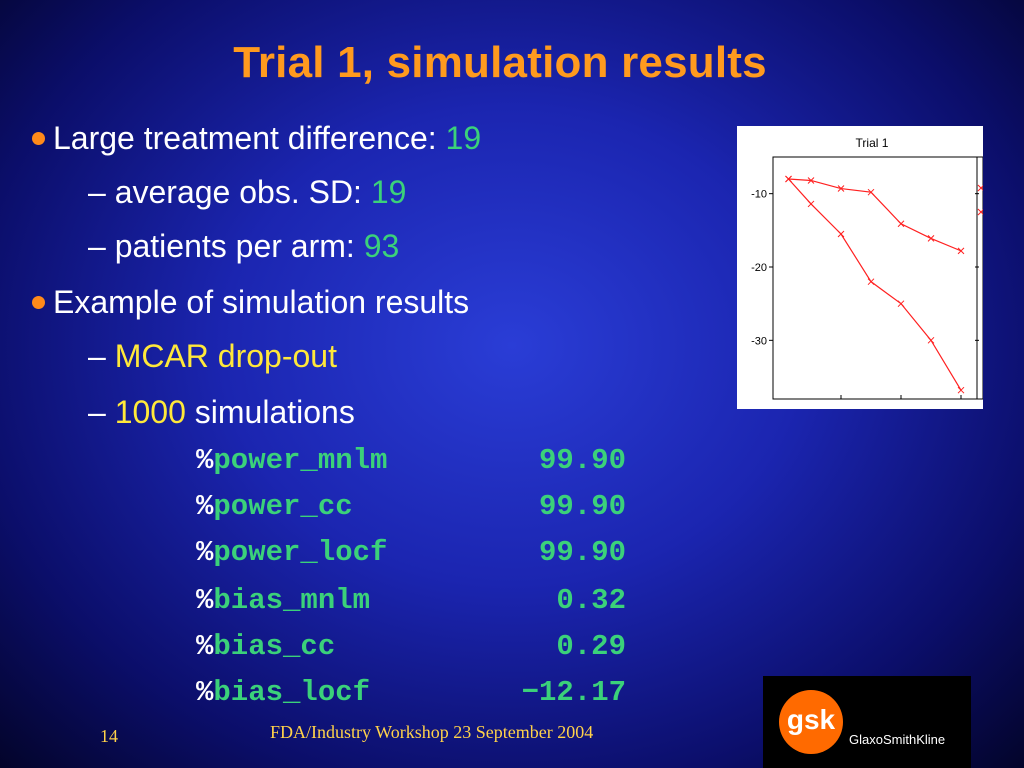 This screenshot has width=1024, height=768. I want to click on trial-chart-svg: Trial 1 -10 -20 -30, so click(867, 268).